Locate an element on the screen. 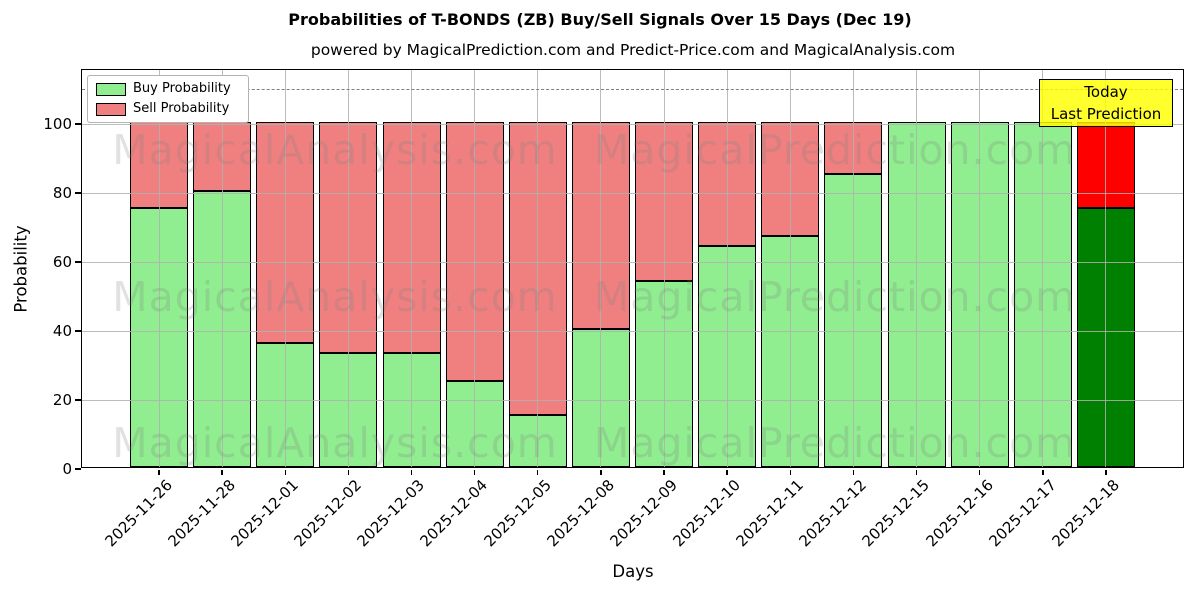 The width and height of the screenshot is (1200, 600). y-tick-label: 80 is located at coordinates (62, 193).